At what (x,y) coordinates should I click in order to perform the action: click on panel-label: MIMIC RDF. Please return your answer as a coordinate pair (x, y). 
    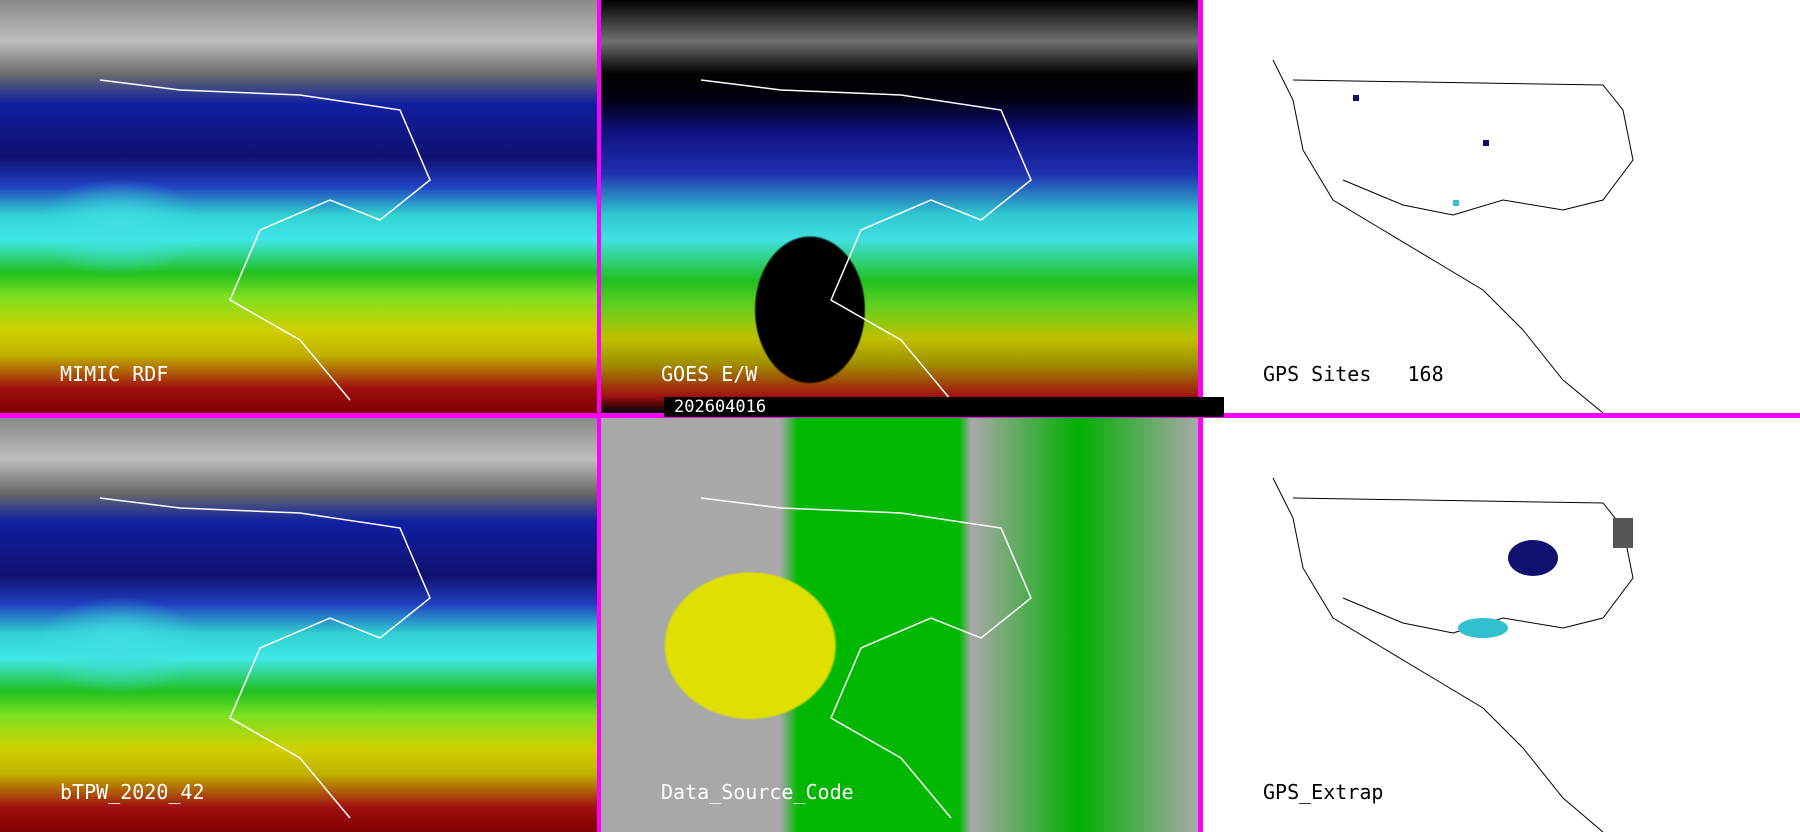
    Looking at the image, I should click on (114, 374).